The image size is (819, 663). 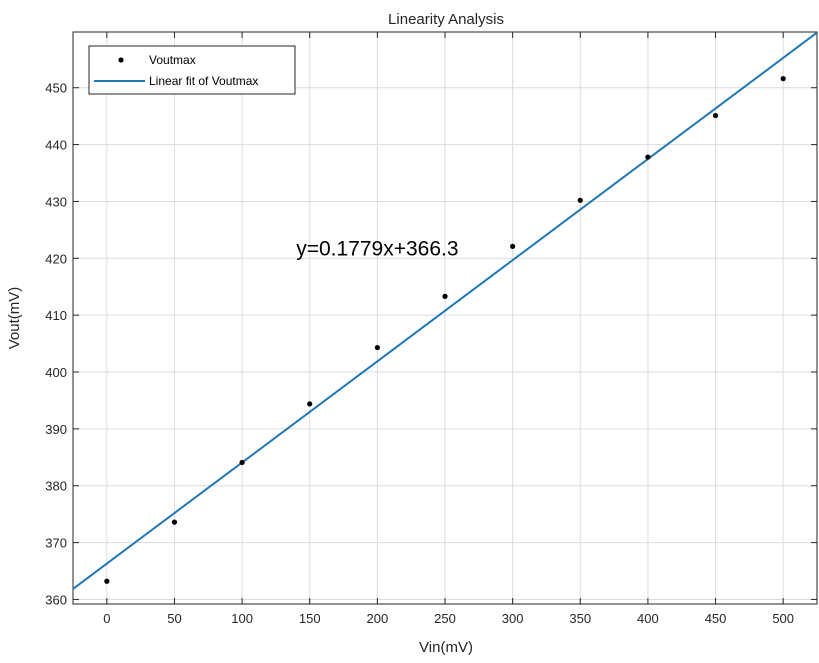 What do you see at coordinates (56, 145) in the screenshot?
I see `y-tick-label: 440` at bounding box center [56, 145].